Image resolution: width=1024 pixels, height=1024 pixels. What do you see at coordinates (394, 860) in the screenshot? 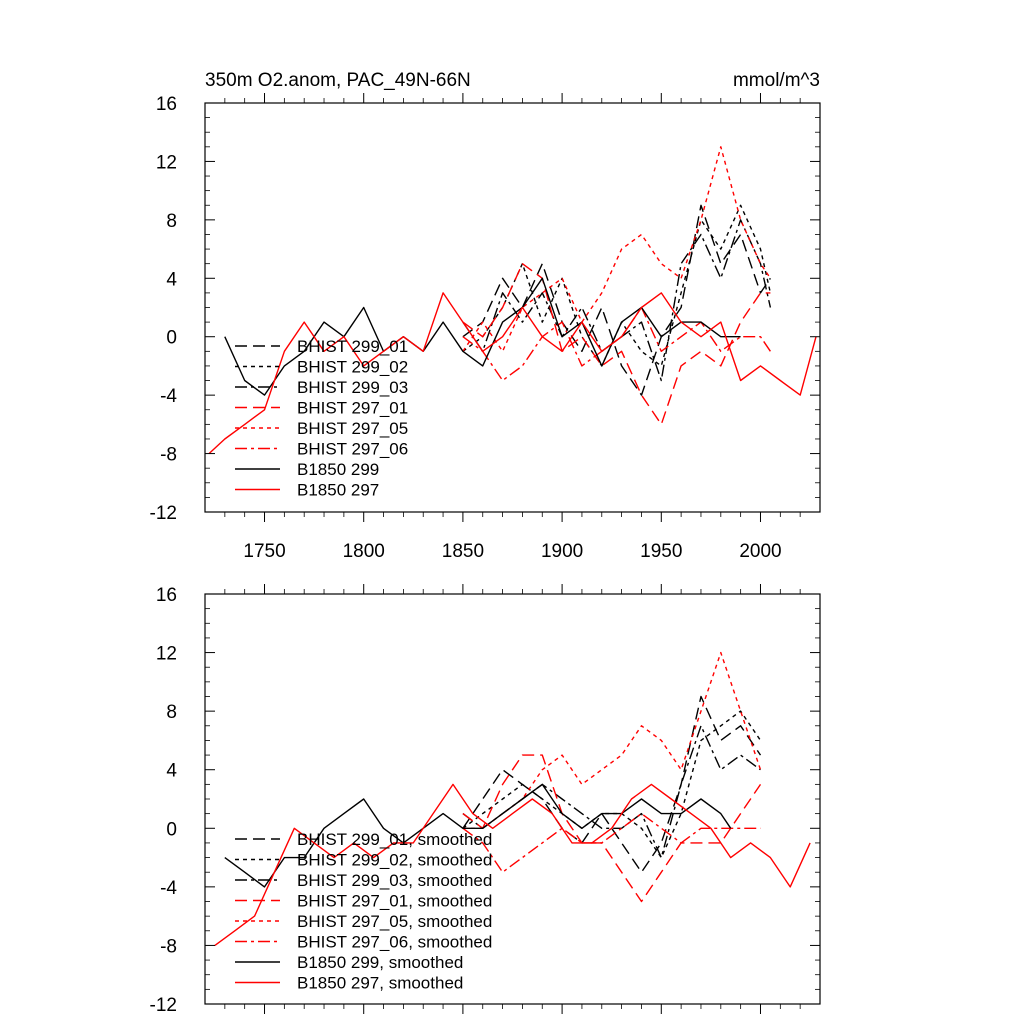
I see `legend-label: BHIST 299_02, smoothed` at bounding box center [394, 860].